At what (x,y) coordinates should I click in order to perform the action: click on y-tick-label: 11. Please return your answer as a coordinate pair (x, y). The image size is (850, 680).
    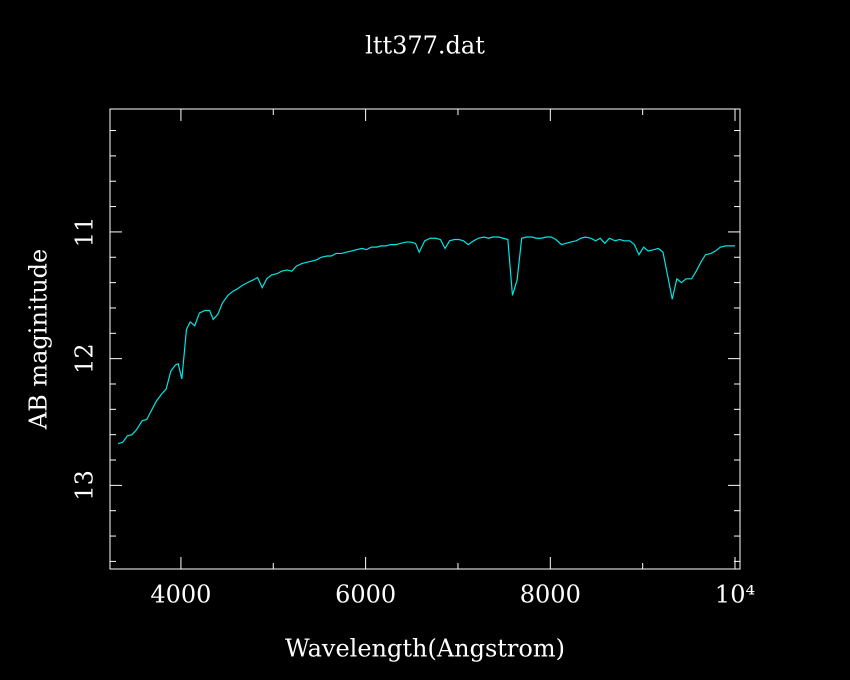
    Looking at the image, I should click on (85, 232).